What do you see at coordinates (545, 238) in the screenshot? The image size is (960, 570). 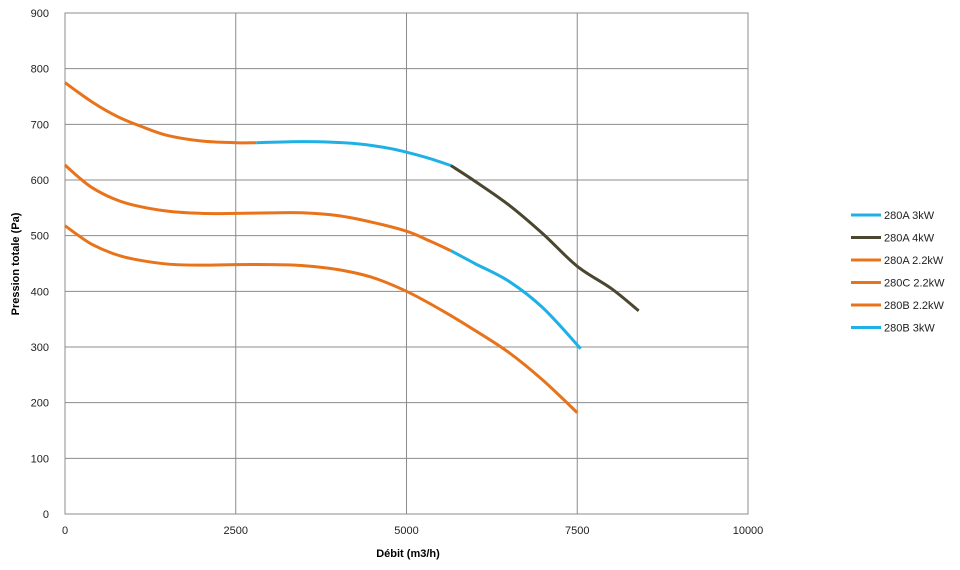 I see `series-line-280a-4kw` at bounding box center [545, 238].